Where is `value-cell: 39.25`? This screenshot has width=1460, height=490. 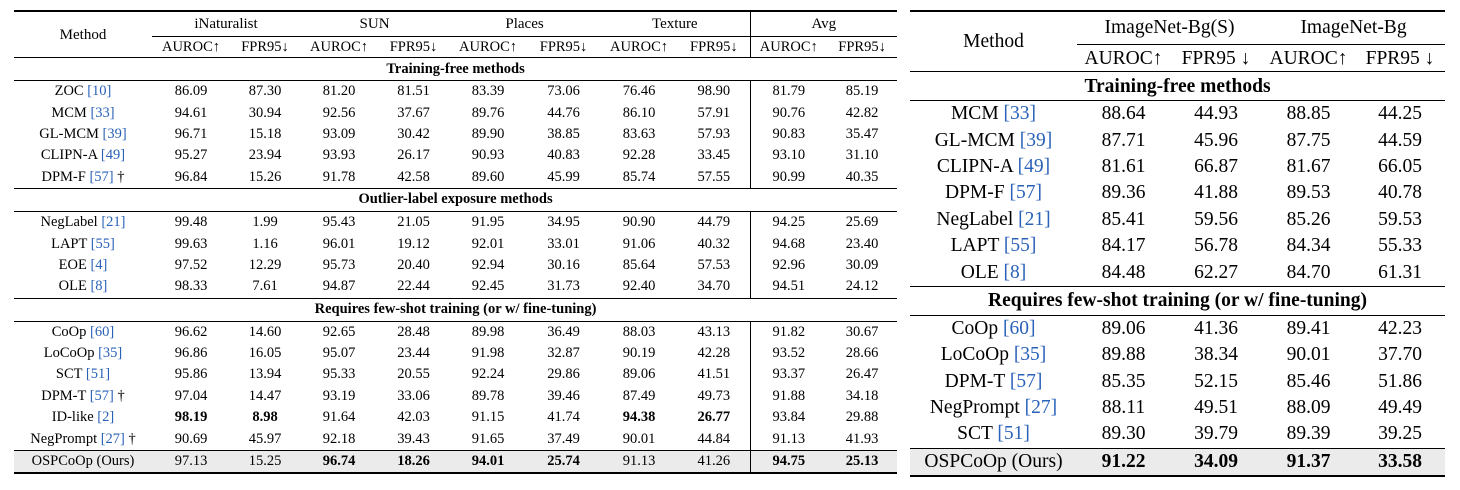
value-cell: 39.25 is located at coordinates (1400, 434).